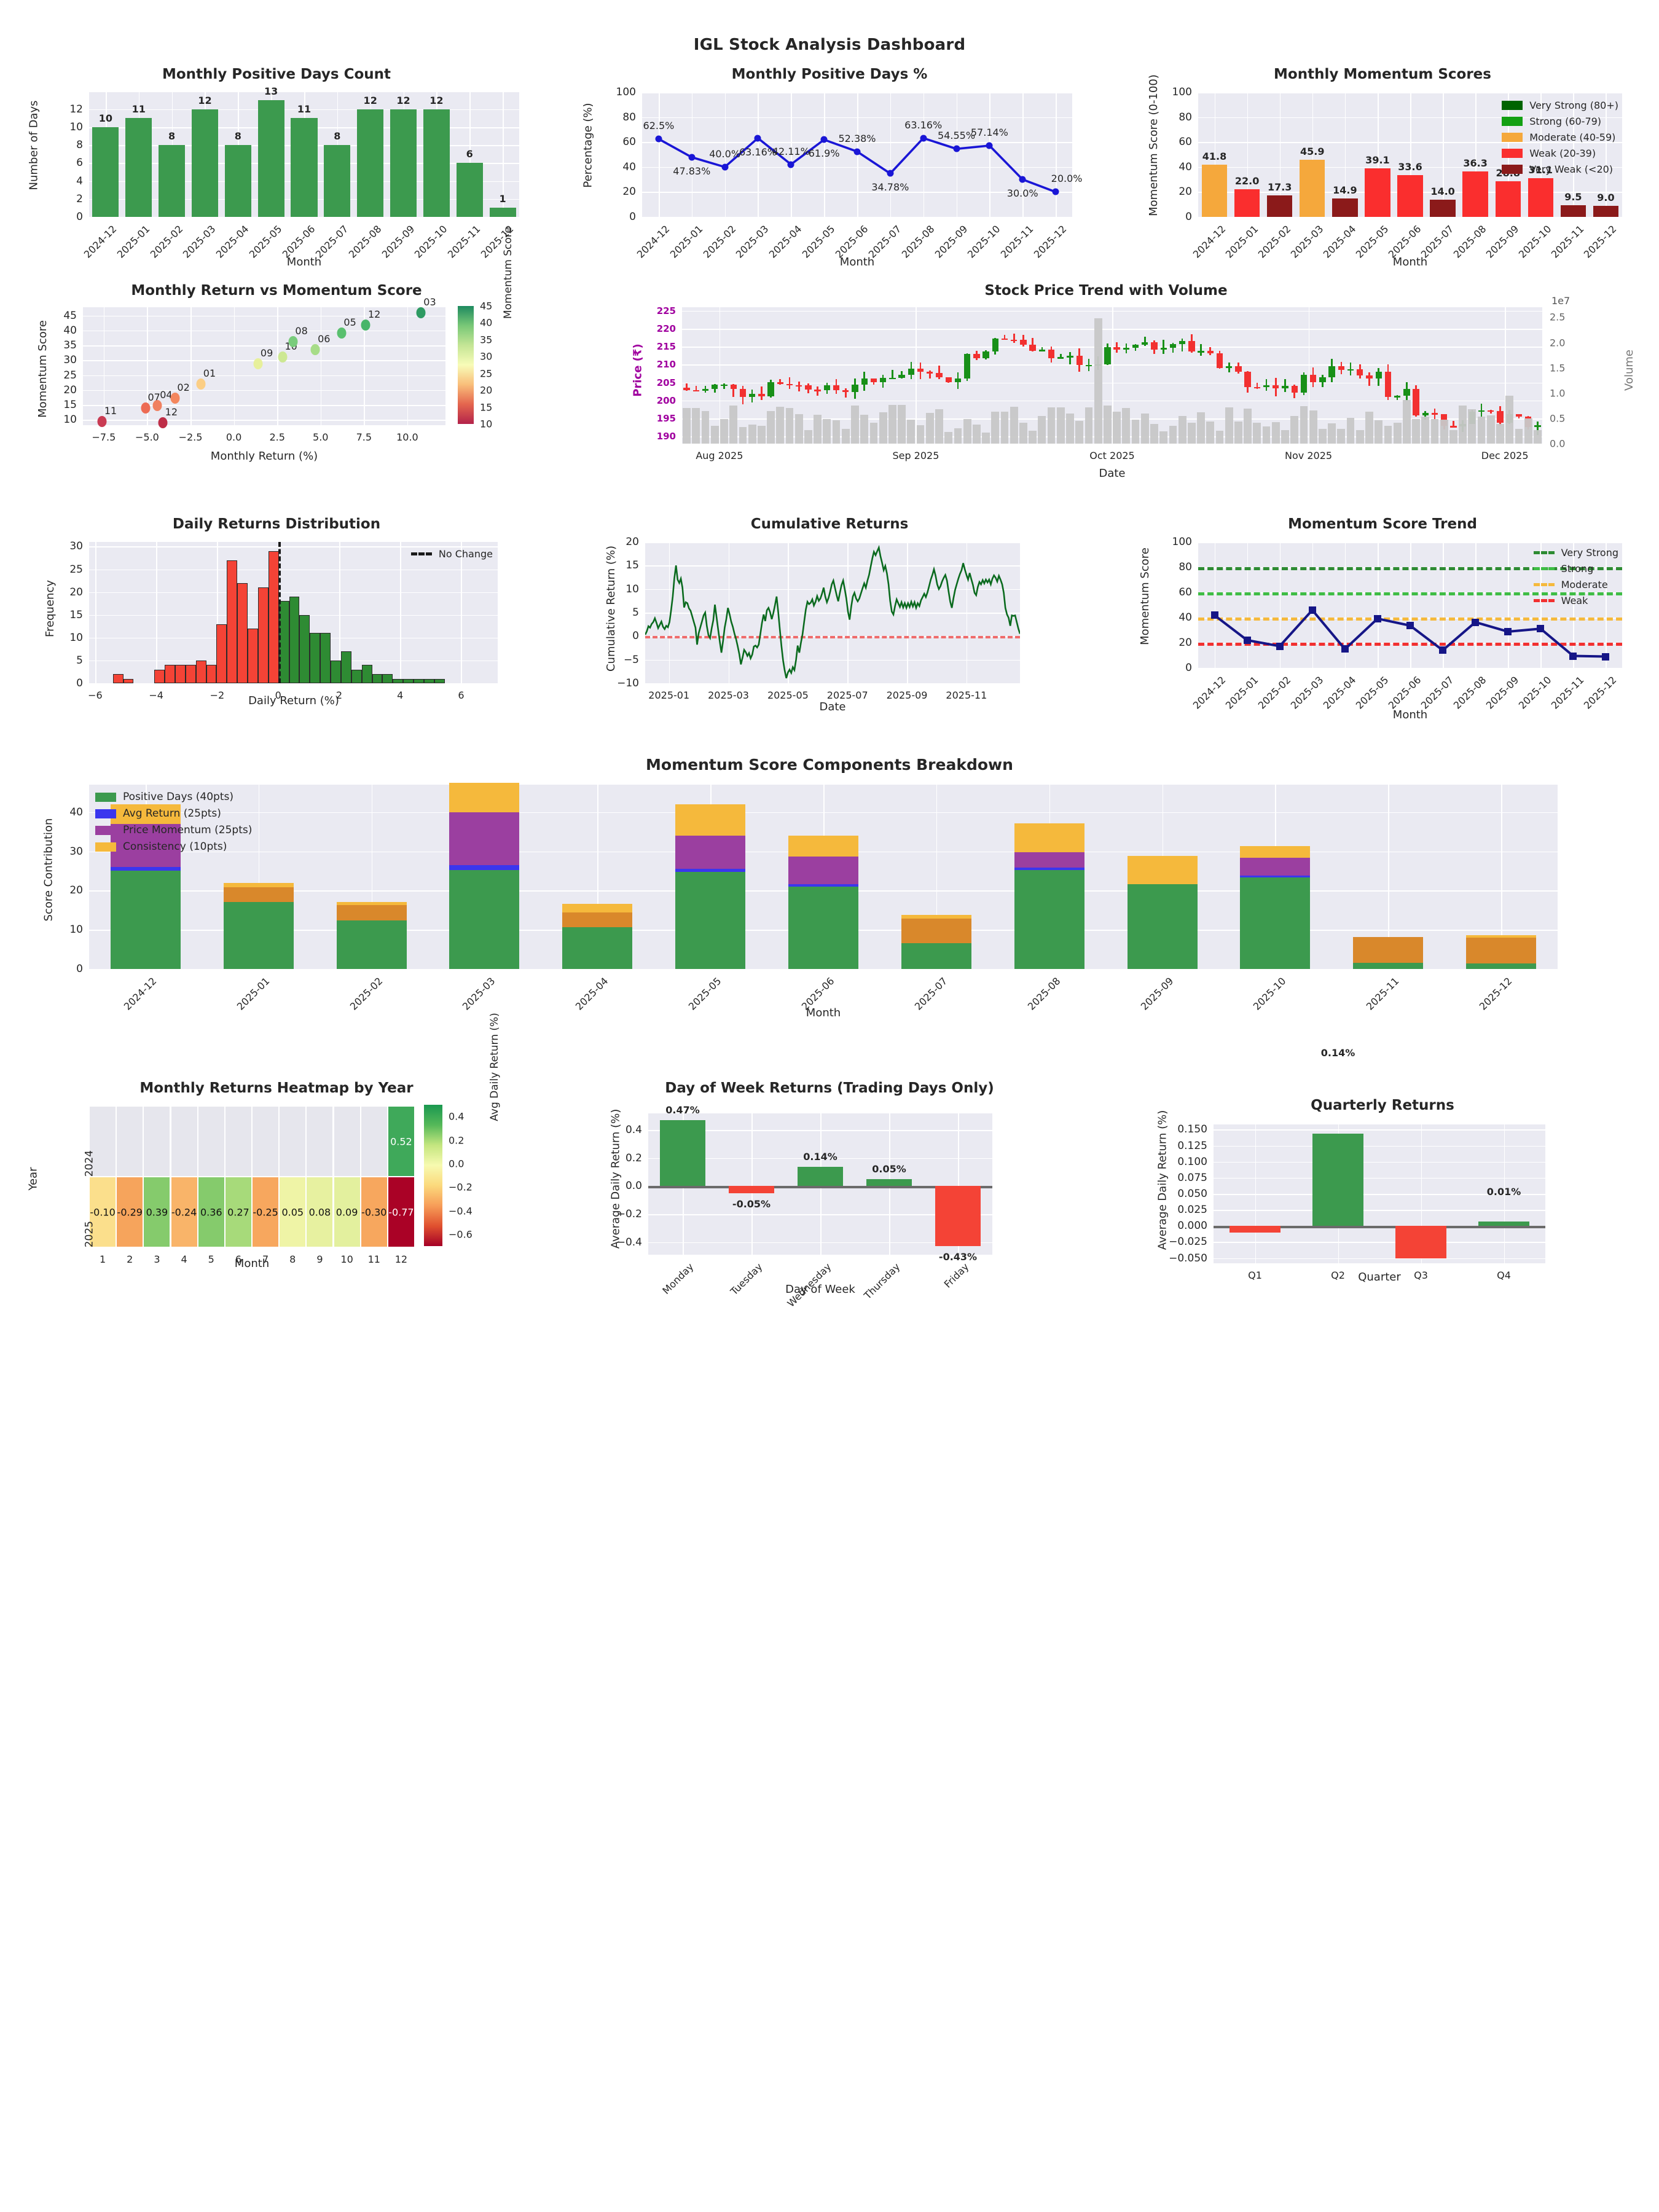 The height and width of the screenshot is (2212, 1659). Describe the element at coordinates (847, 695) in the screenshot. I see `x-tick-label: 2025-07` at that location.